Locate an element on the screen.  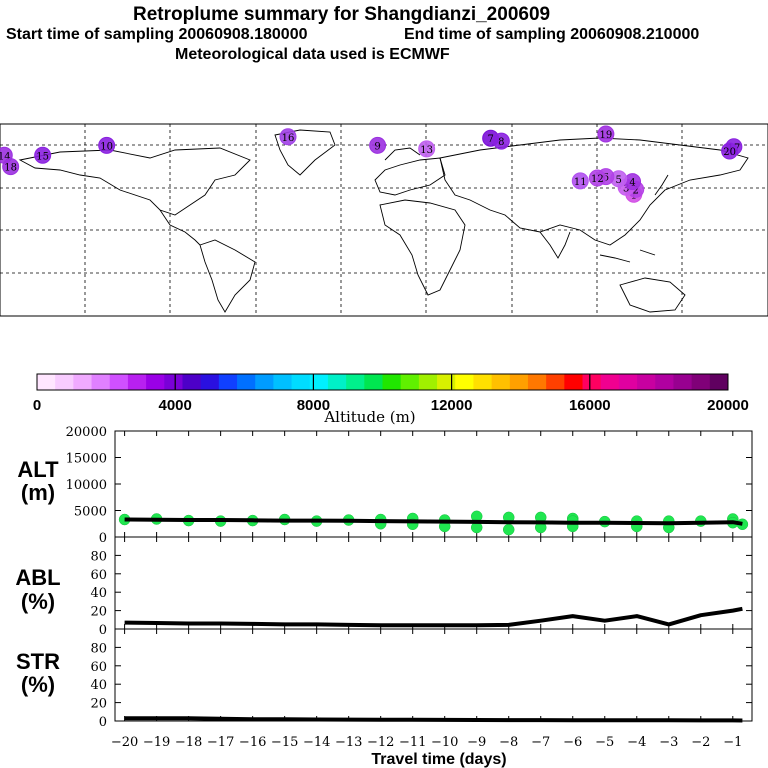
alt-label-line2: (m) is located at coordinates (38, 492).